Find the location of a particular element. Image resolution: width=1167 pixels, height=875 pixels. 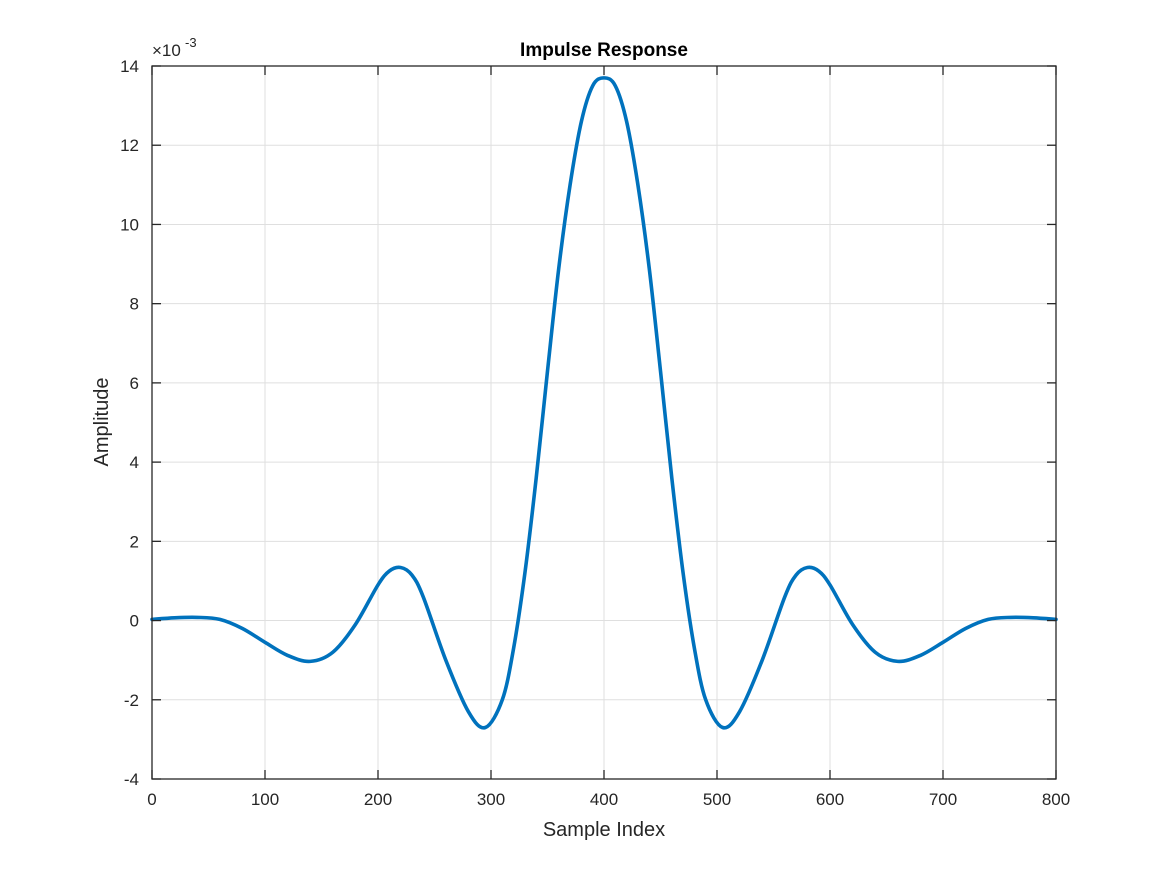

y-tick-label: 14 is located at coordinates (129, 66).